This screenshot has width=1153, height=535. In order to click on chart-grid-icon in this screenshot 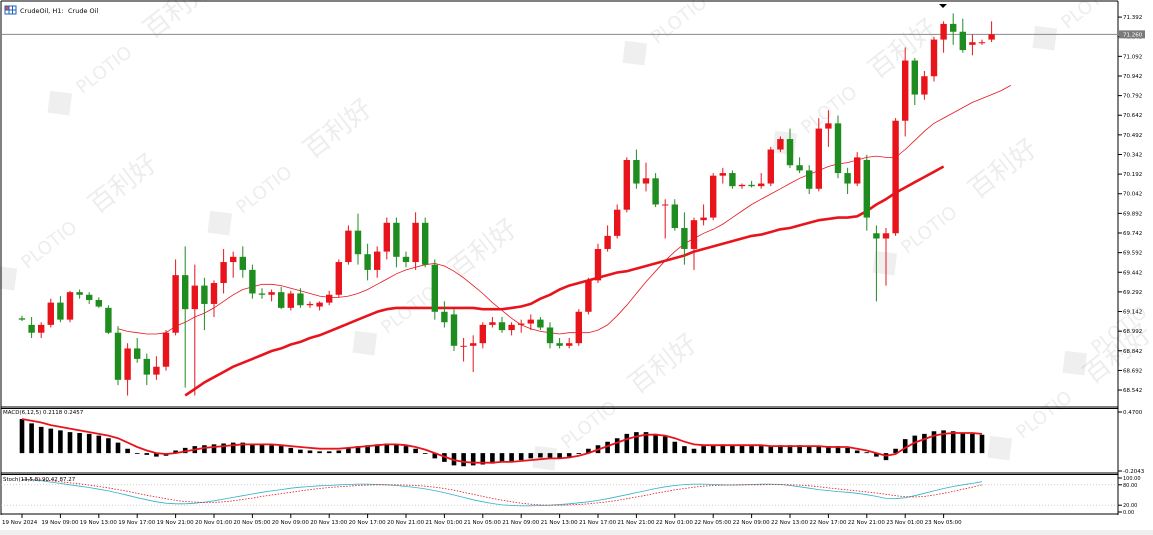, I will do `click(10, 10)`.